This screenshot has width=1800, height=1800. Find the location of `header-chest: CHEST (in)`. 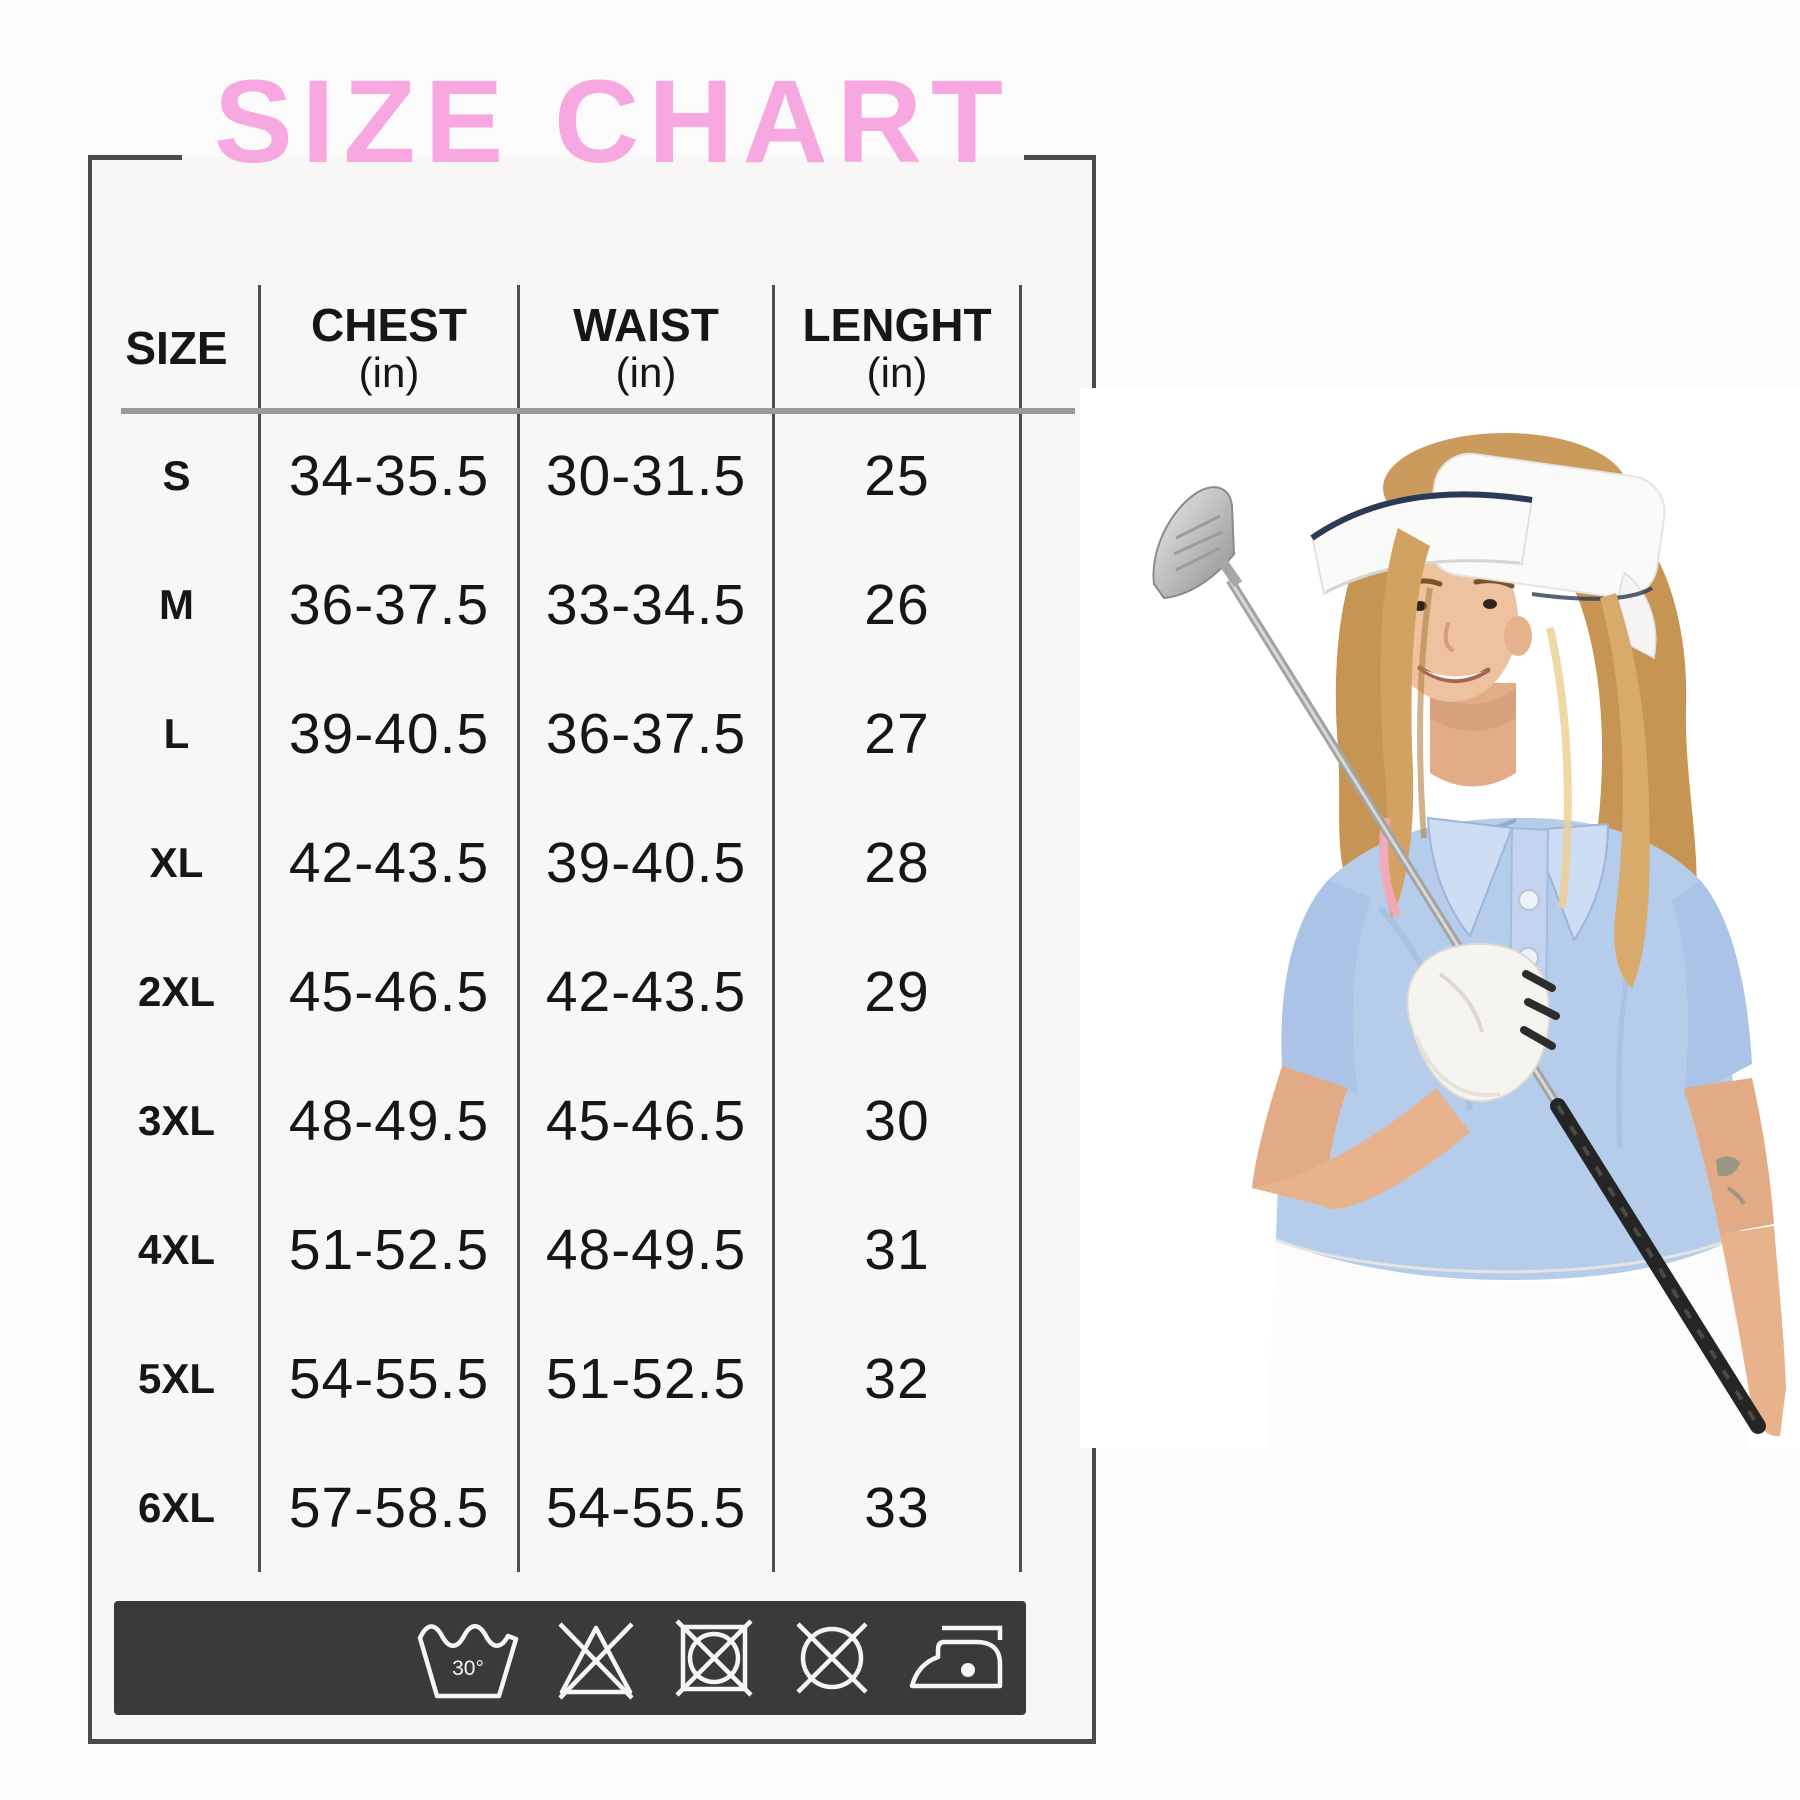

header-chest: CHEST (in) is located at coordinates (390, 348).